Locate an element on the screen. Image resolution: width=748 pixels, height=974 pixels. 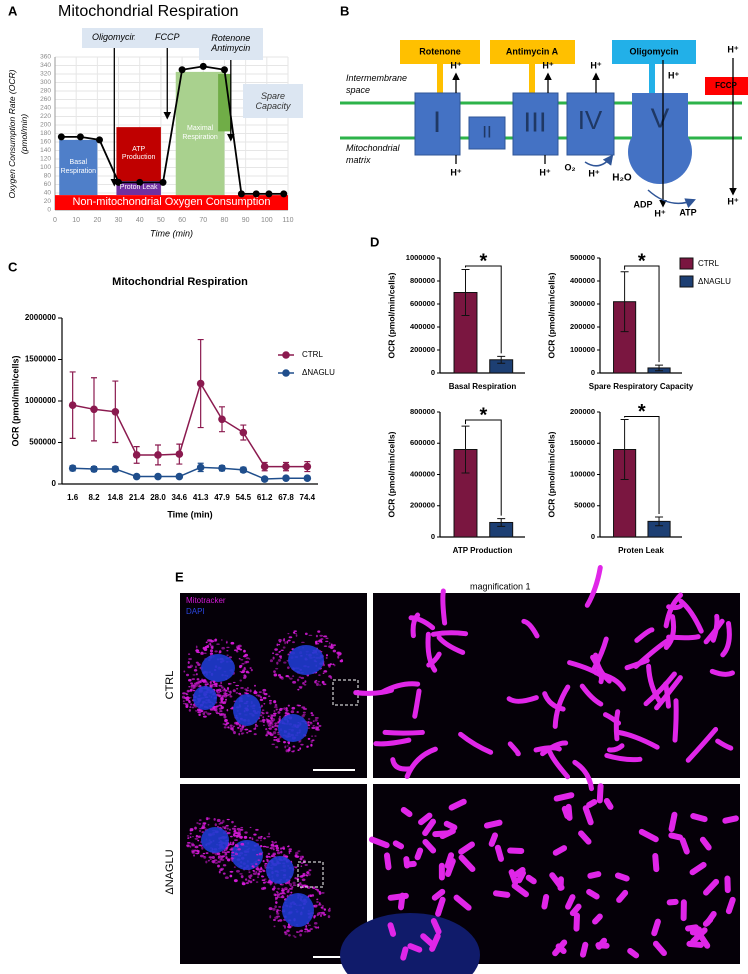
significance-bracket is located at coordinates (483, 309).